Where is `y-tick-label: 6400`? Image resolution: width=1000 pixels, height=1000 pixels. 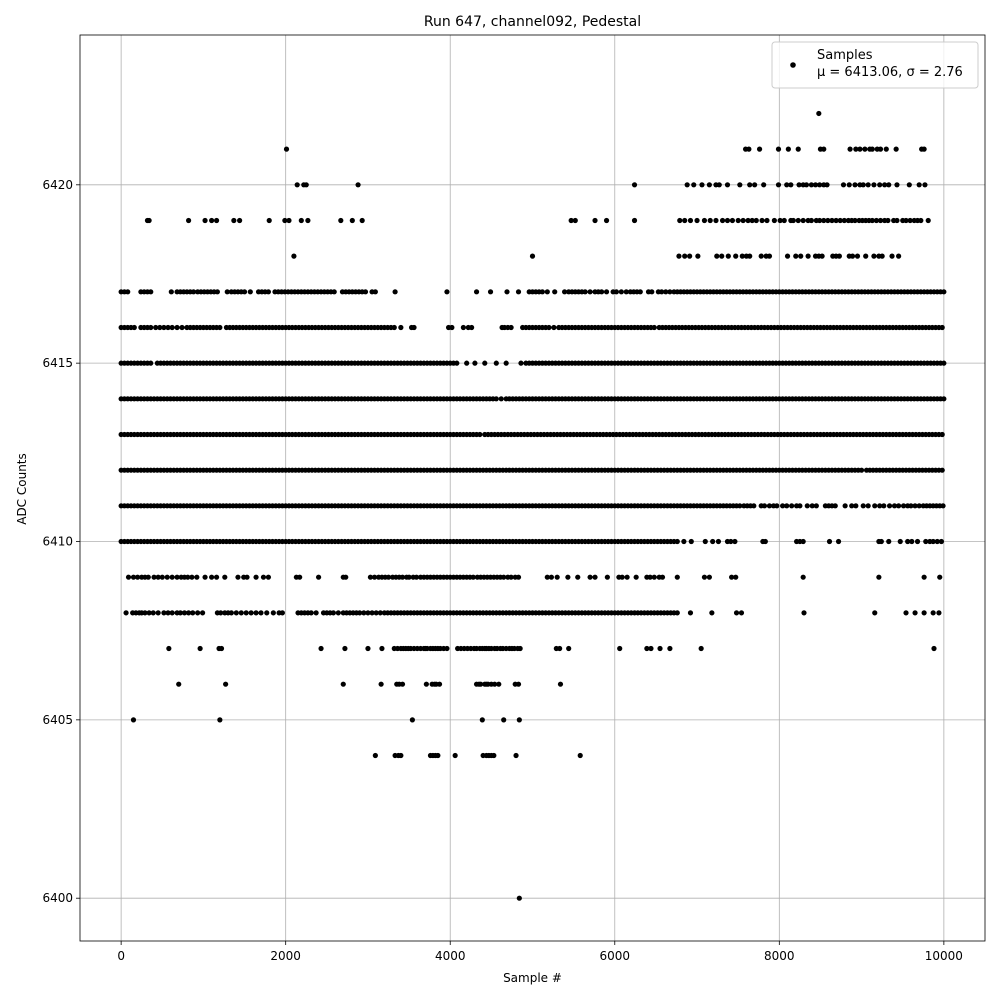 y-tick-label: 6400 is located at coordinates (57, 898).